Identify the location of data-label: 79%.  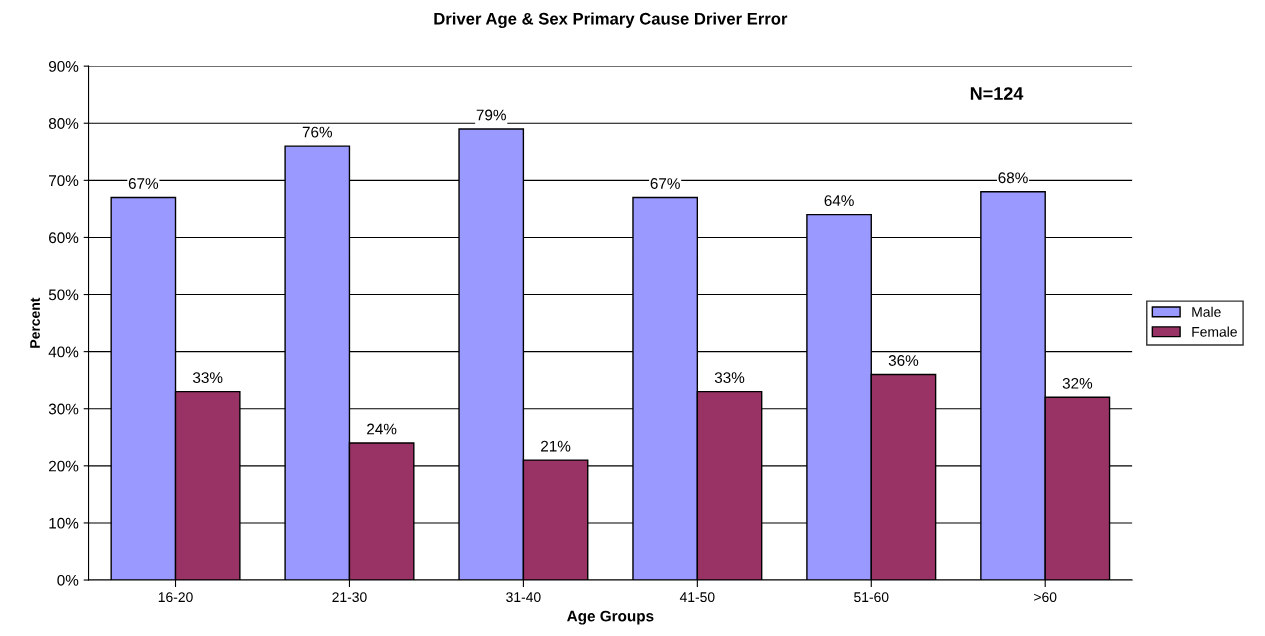
(491, 115).